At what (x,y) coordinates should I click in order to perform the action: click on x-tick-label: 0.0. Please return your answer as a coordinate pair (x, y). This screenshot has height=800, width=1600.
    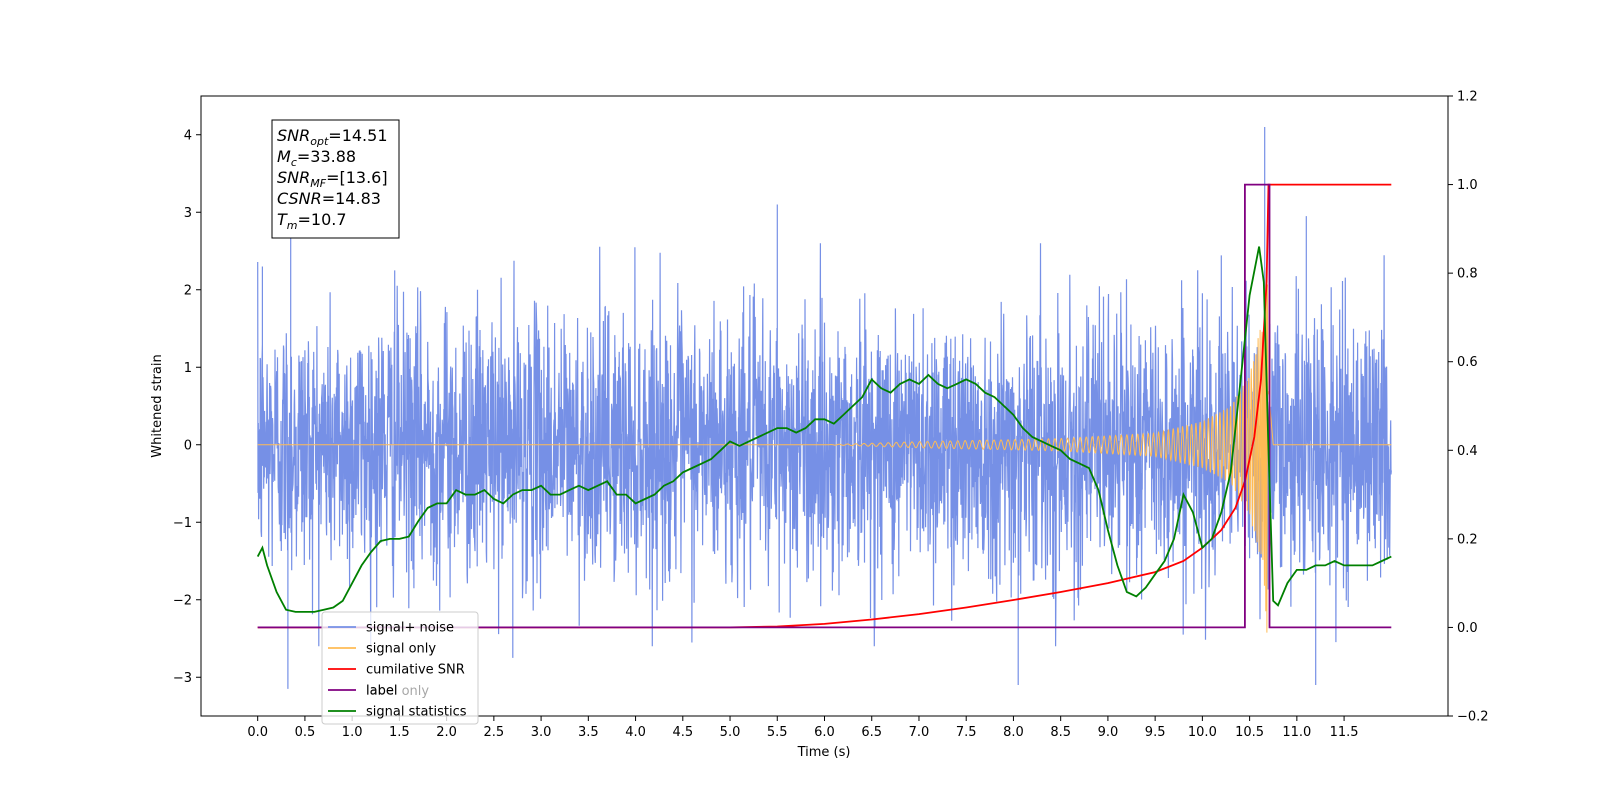
    Looking at the image, I should click on (257, 732).